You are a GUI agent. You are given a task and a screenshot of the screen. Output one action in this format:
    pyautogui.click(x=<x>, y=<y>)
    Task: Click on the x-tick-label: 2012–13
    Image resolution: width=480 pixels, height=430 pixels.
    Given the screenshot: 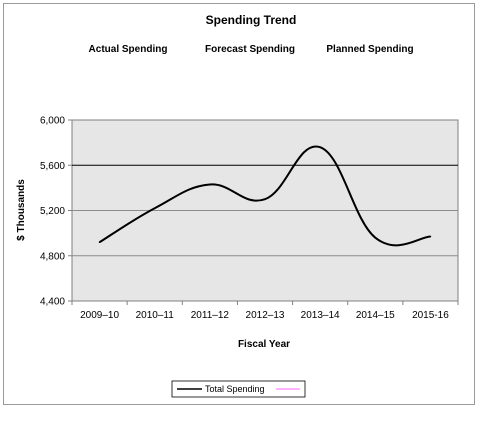 What is the action you would take?
    pyautogui.click(x=265, y=315)
    